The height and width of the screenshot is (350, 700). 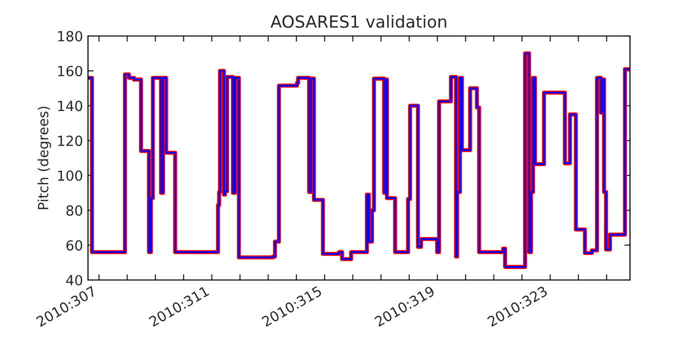 What do you see at coordinates (358, 21) in the screenshot?
I see `chart-title: AOSARES1 validation` at bounding box center [358, 21].